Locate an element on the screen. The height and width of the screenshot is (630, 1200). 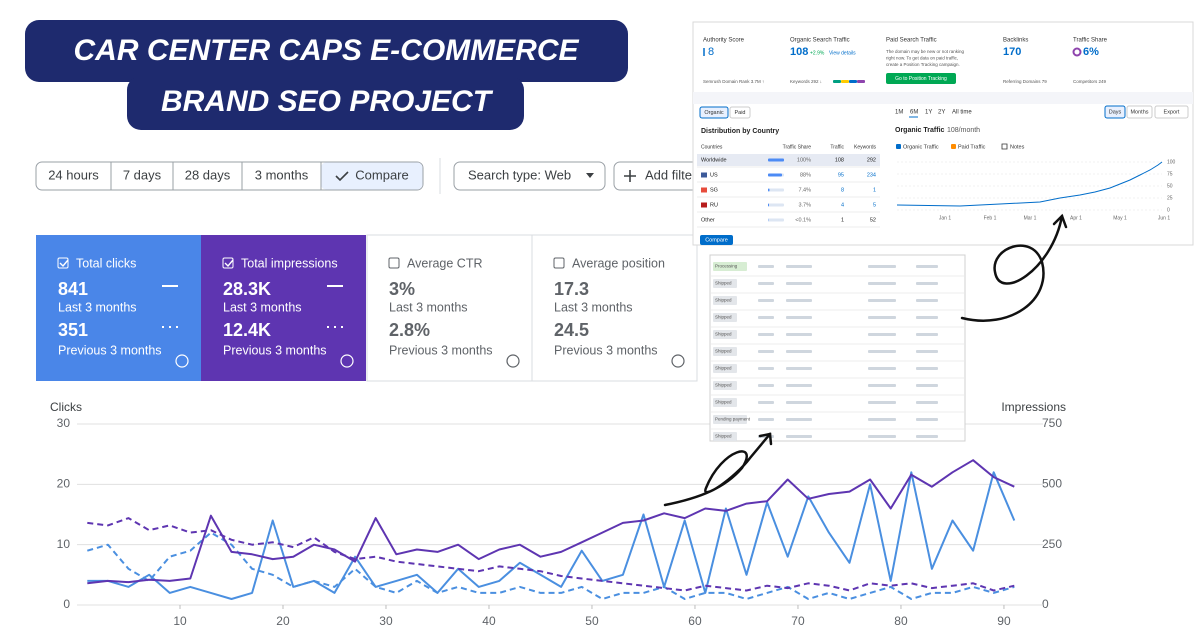
country-name: Other is located at coordinates (708, 220).